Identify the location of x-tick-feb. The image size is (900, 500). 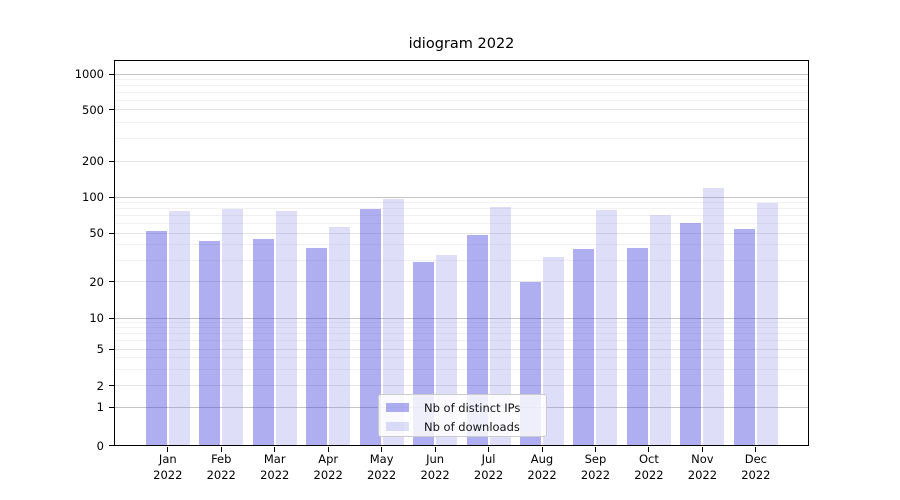
(221, 449).